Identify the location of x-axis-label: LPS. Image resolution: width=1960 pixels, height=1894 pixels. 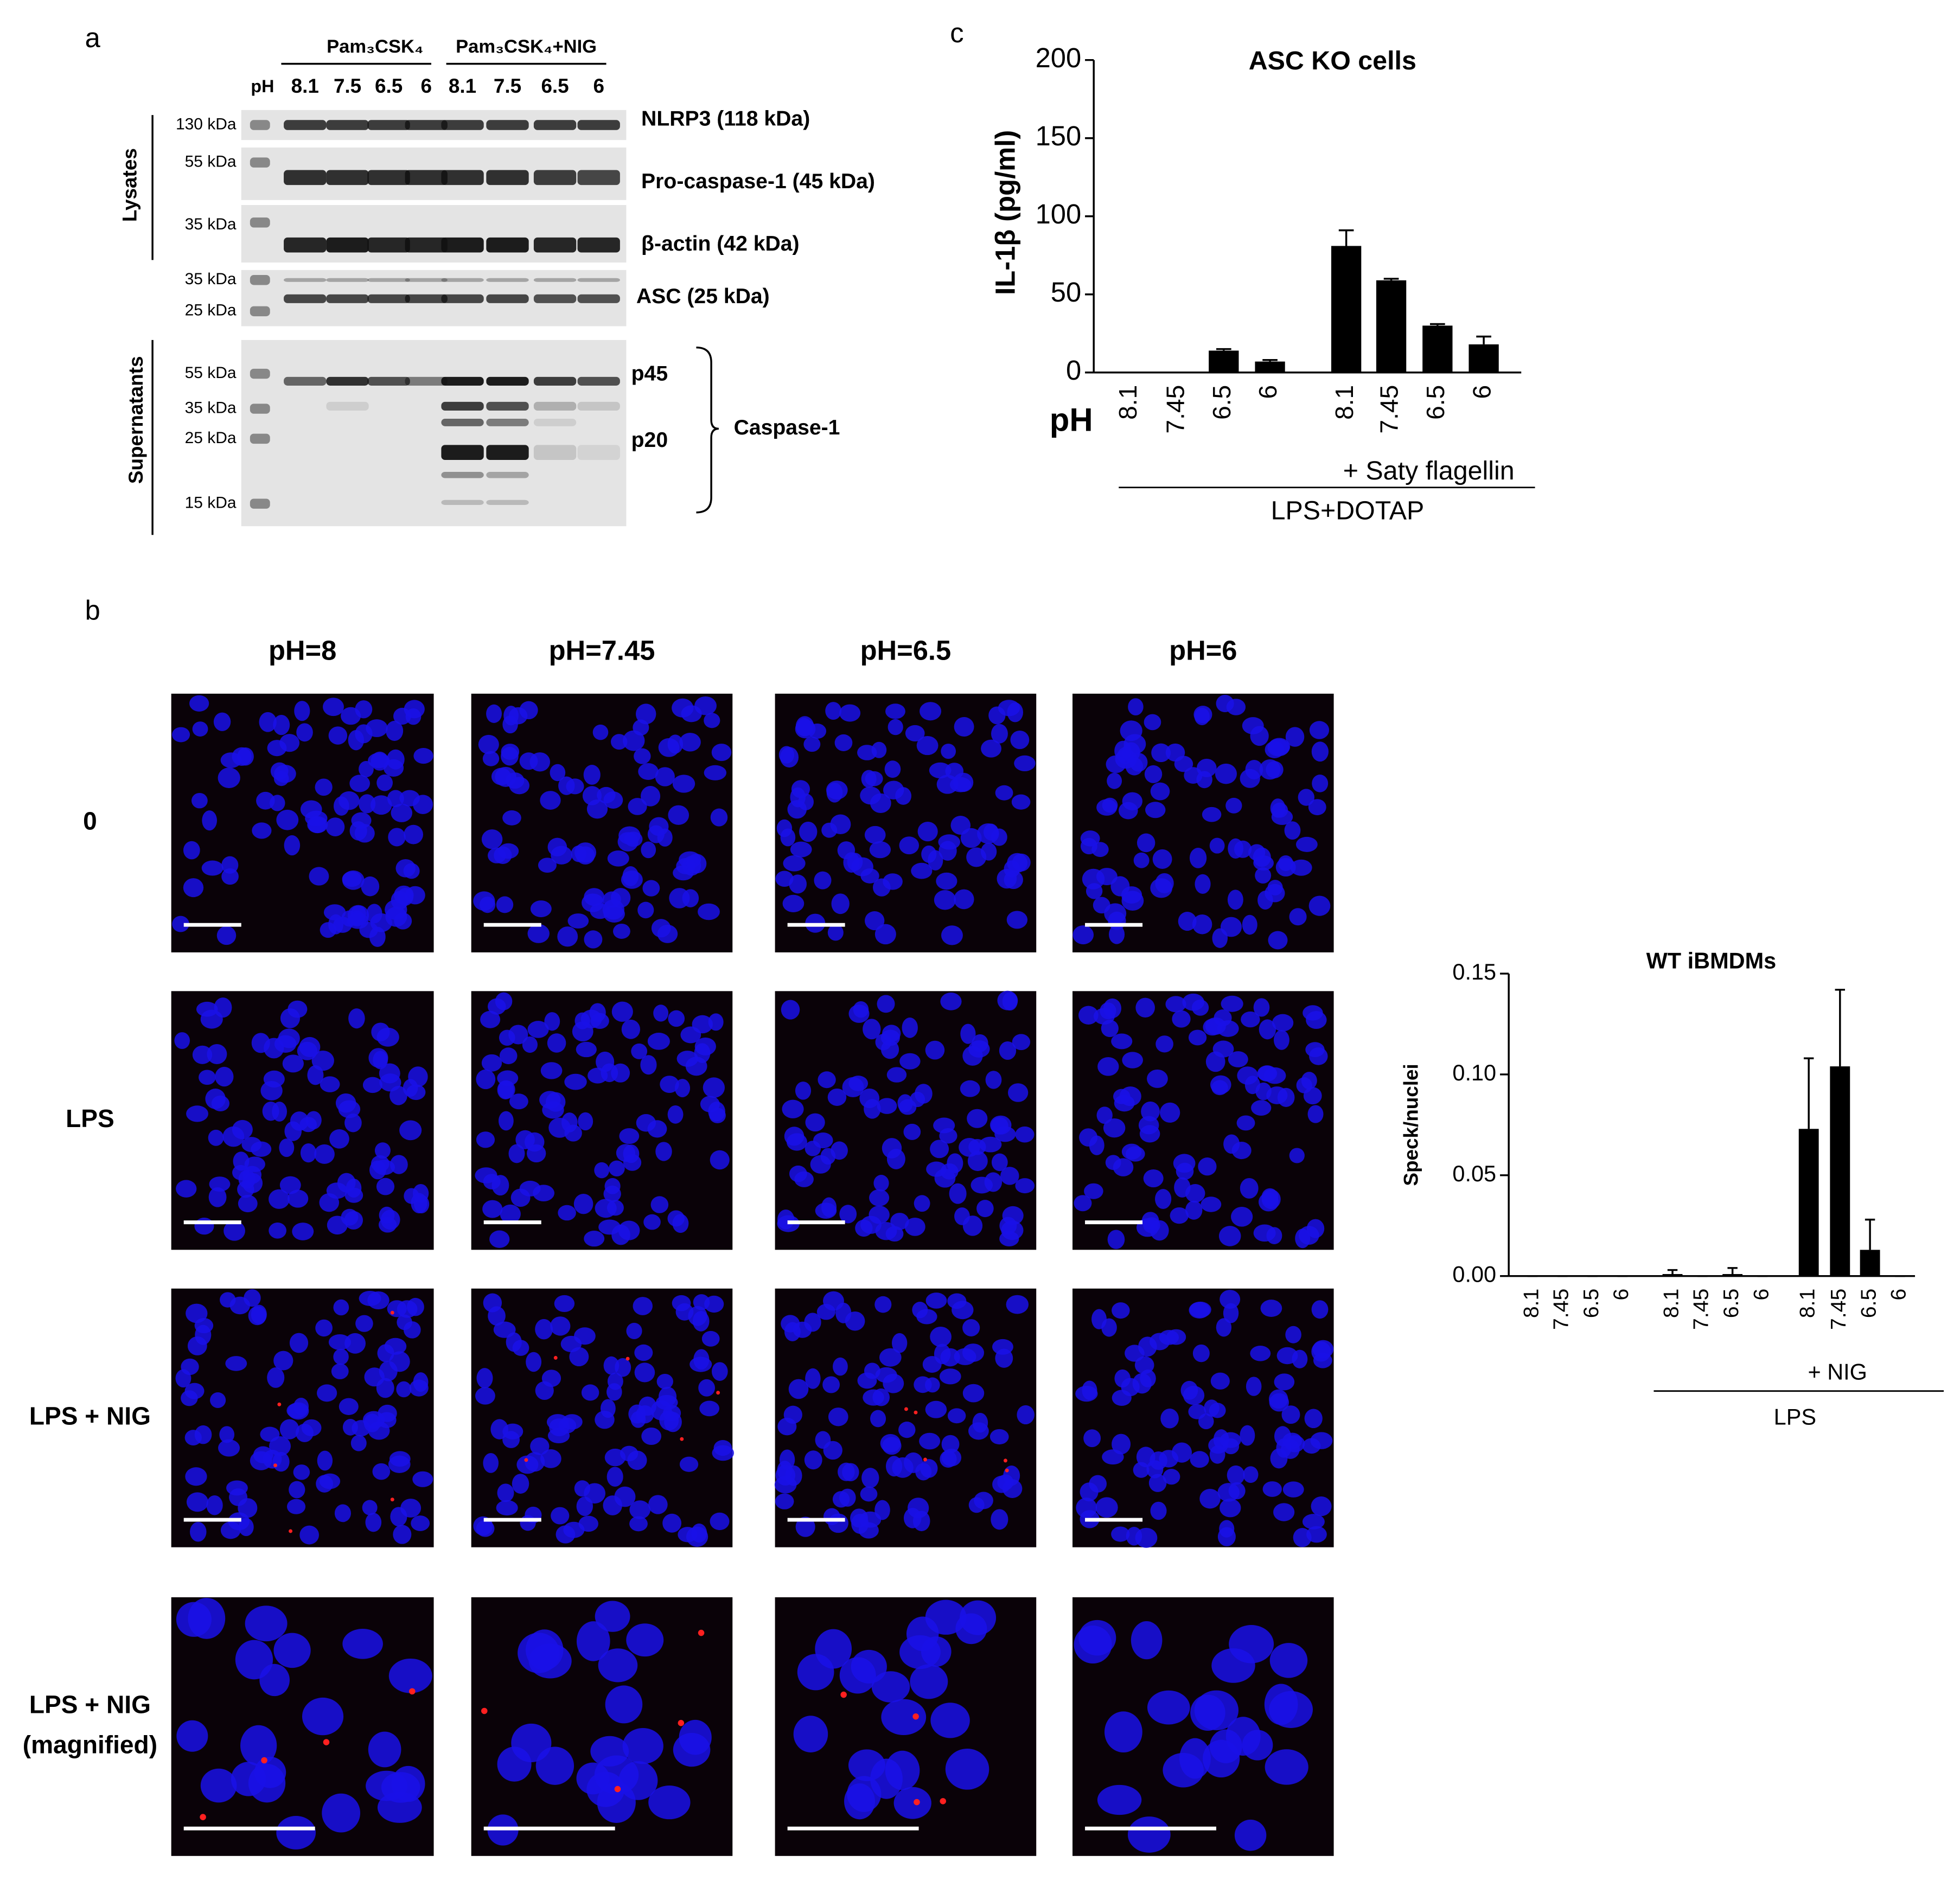
(1795, 1416).